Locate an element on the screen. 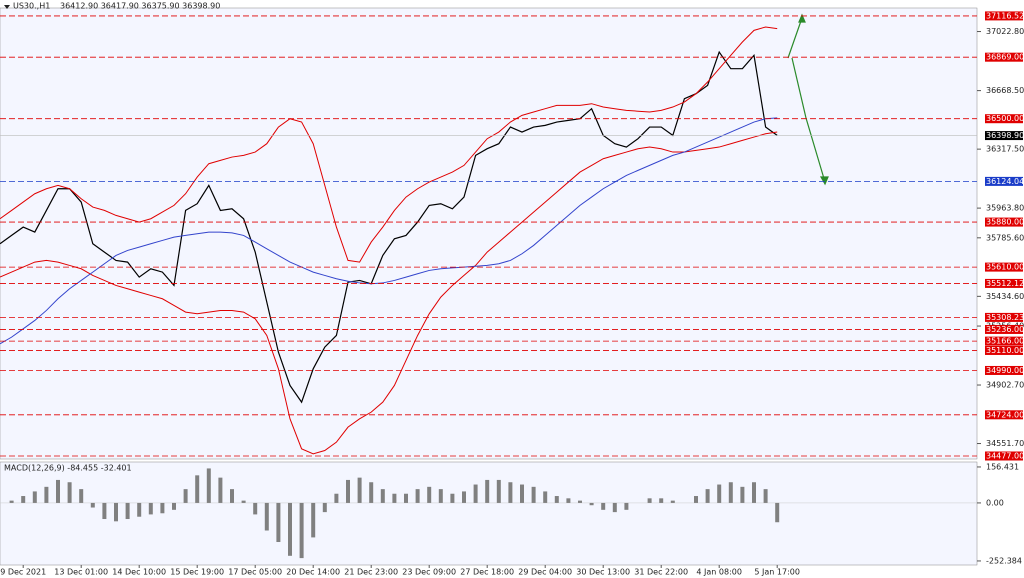 The height and width of the screenshot is (578, 1024). x-tick-label: 15 Dec 19:00 is located at coordinates (197, 572).